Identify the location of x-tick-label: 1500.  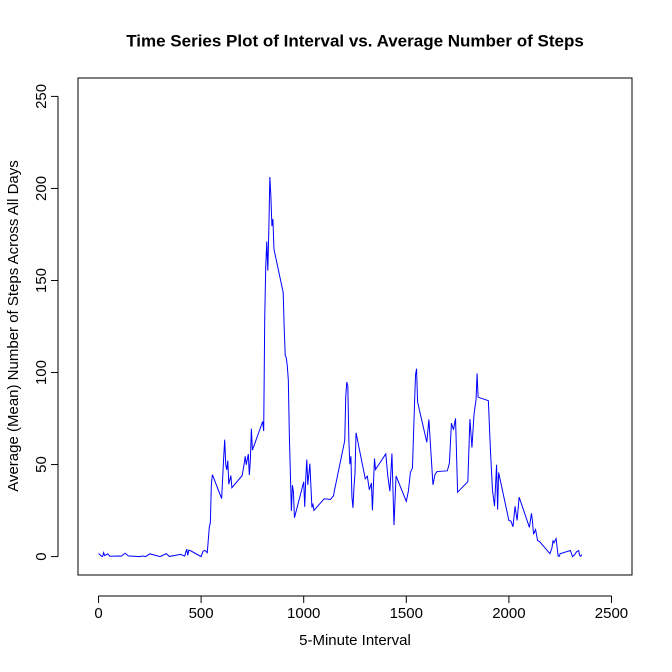
(406, 613).